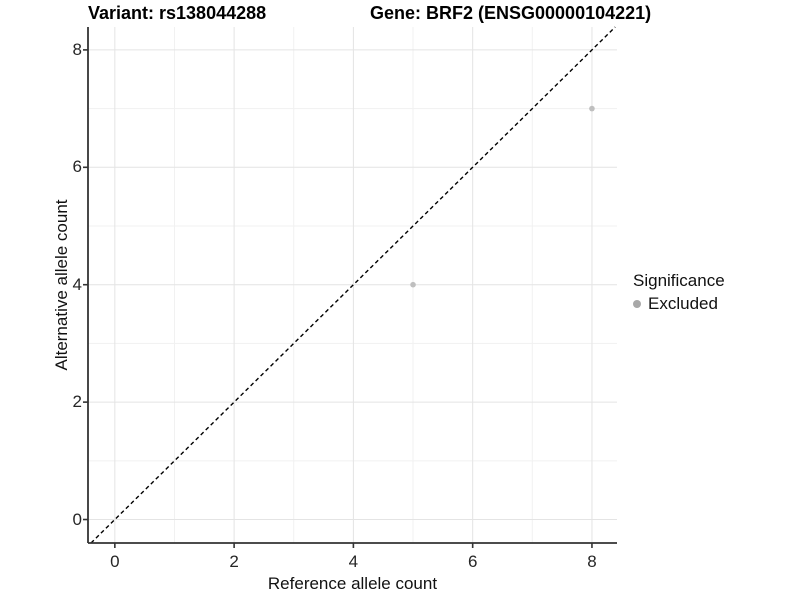  What do you see at coordinates (353, 561) in the screenshot?
I see `x-tick-label: 4` at bounding box center [353, 561].